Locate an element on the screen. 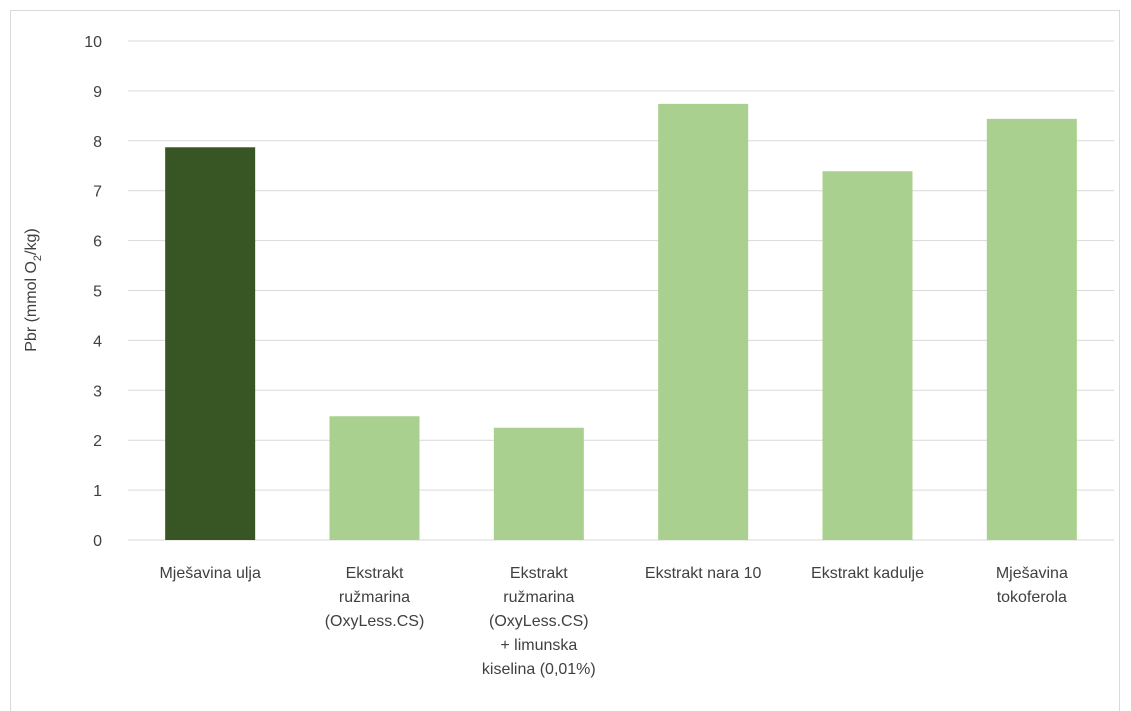 The image size is (1131, 711). y-tick-label: 4 is located at coordinates (97, 341).